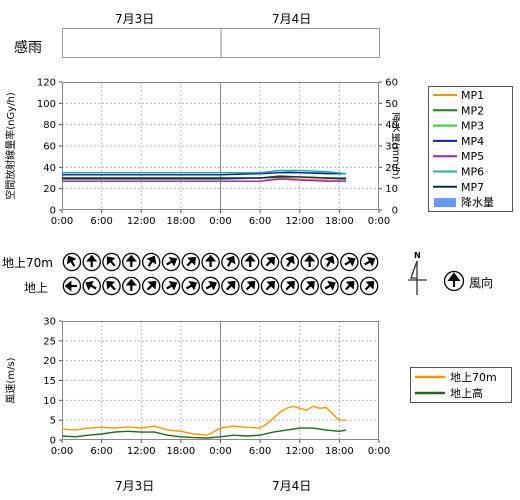  I want to click on y2-tick-label: 10, so click(391, 189).